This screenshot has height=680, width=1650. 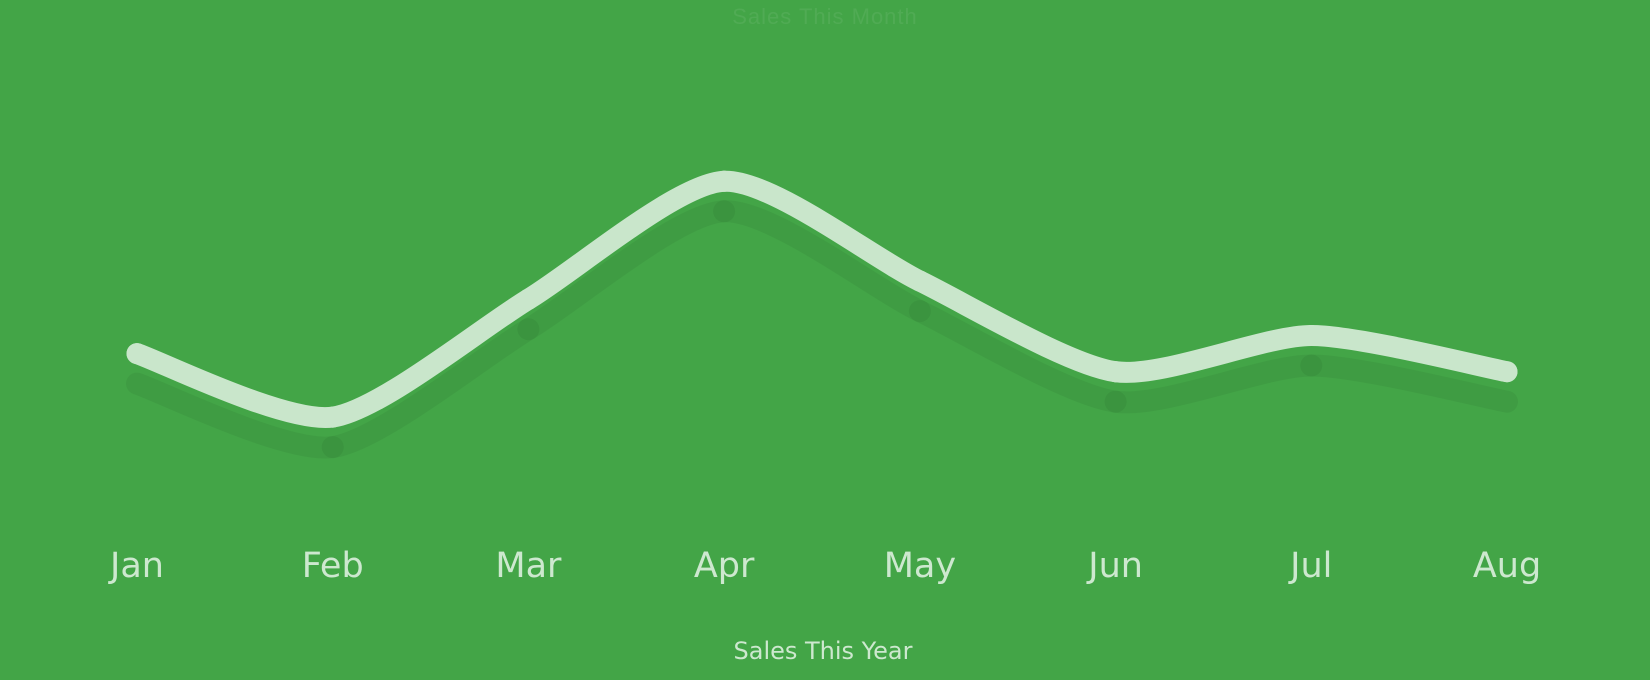 I want to click on x-tick-label-jul: Jul, so click(x=1310, y=566).